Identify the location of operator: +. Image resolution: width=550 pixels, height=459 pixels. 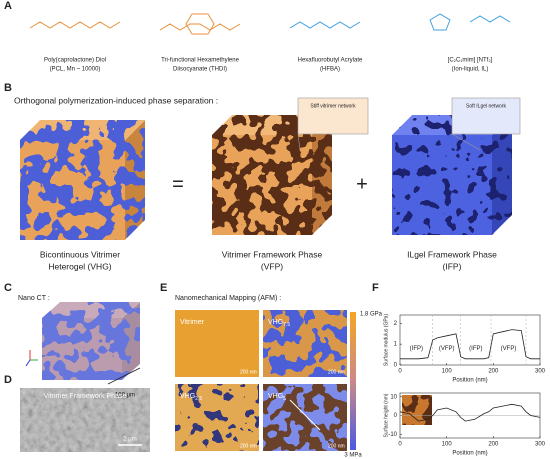
(362, 184).